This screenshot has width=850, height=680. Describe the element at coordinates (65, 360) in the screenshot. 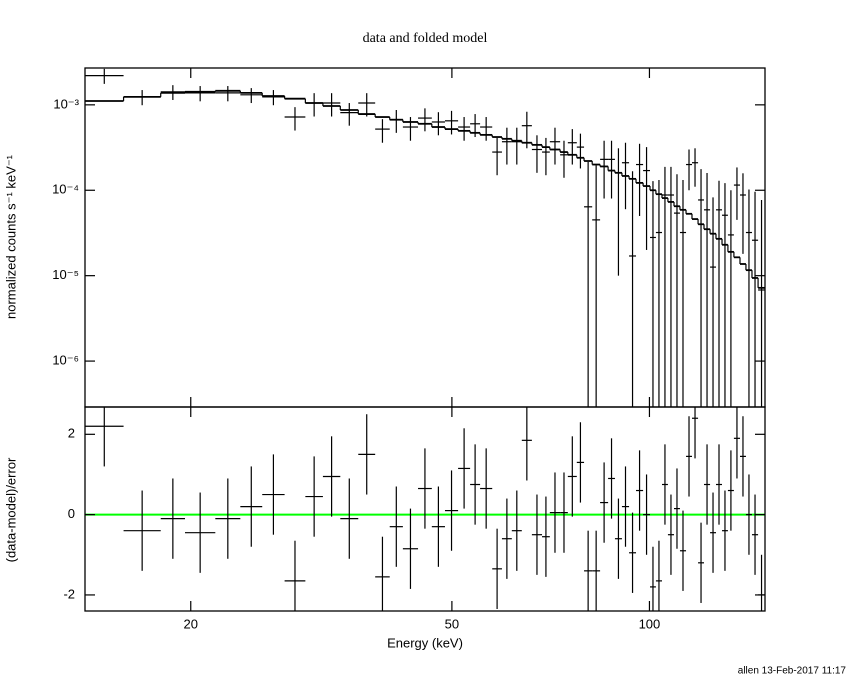

I see `y-tick-label: 10⁻⁶` at that location.